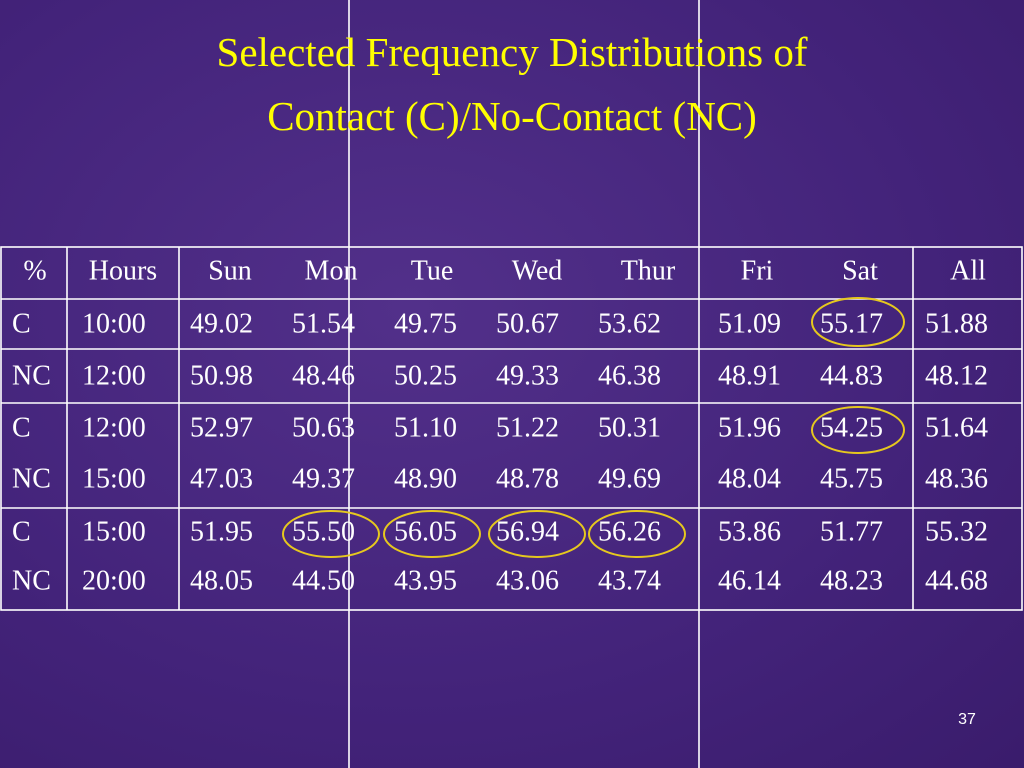 This screenshot has width=1024, height=768. I want to click on table-cell: 48.91, so click(749, 375).